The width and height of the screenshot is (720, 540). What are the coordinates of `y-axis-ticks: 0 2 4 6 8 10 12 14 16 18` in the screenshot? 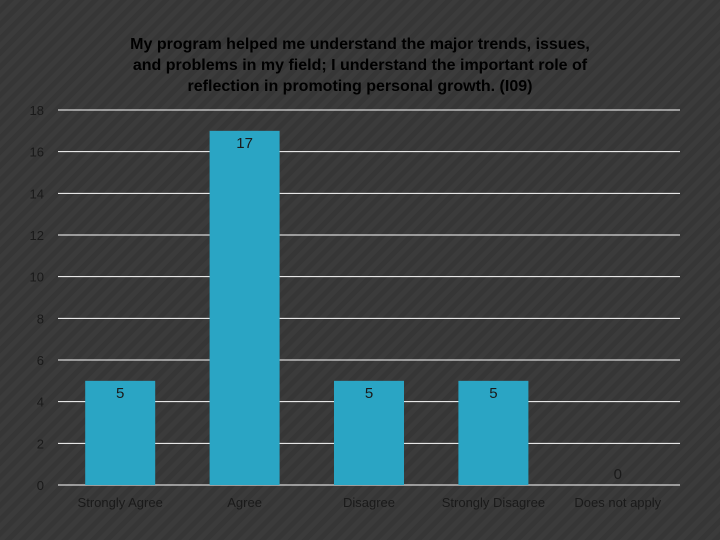 It's located at (37, 298).